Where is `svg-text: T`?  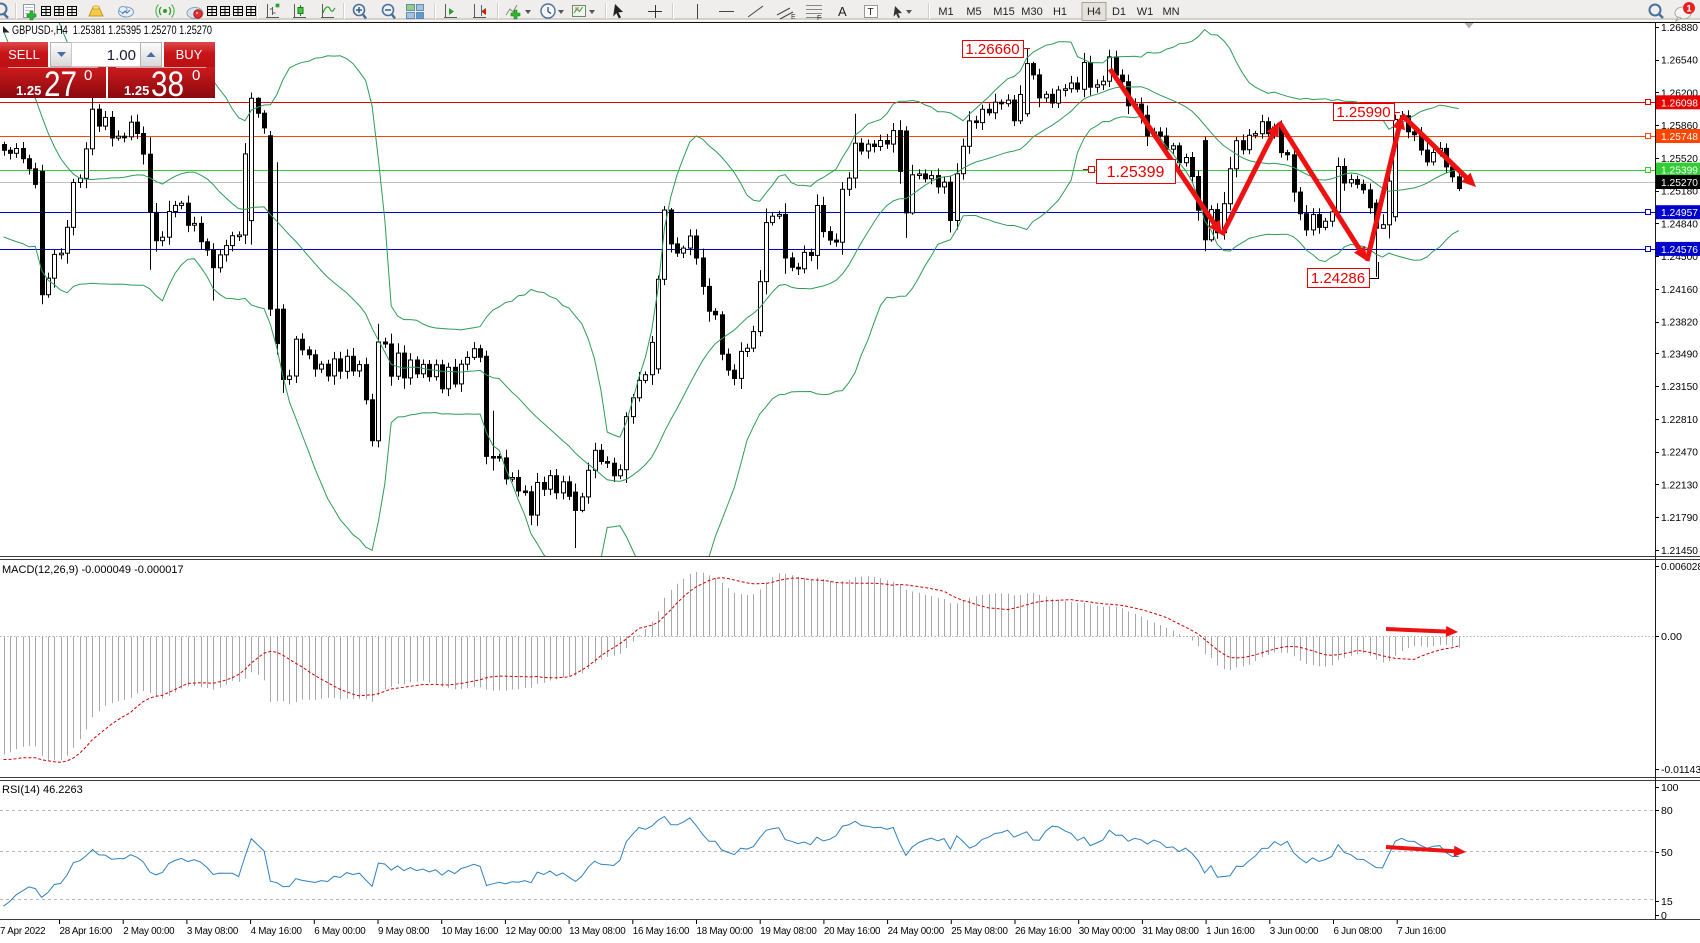 svg-text: T is located at coordinates (871, 12).